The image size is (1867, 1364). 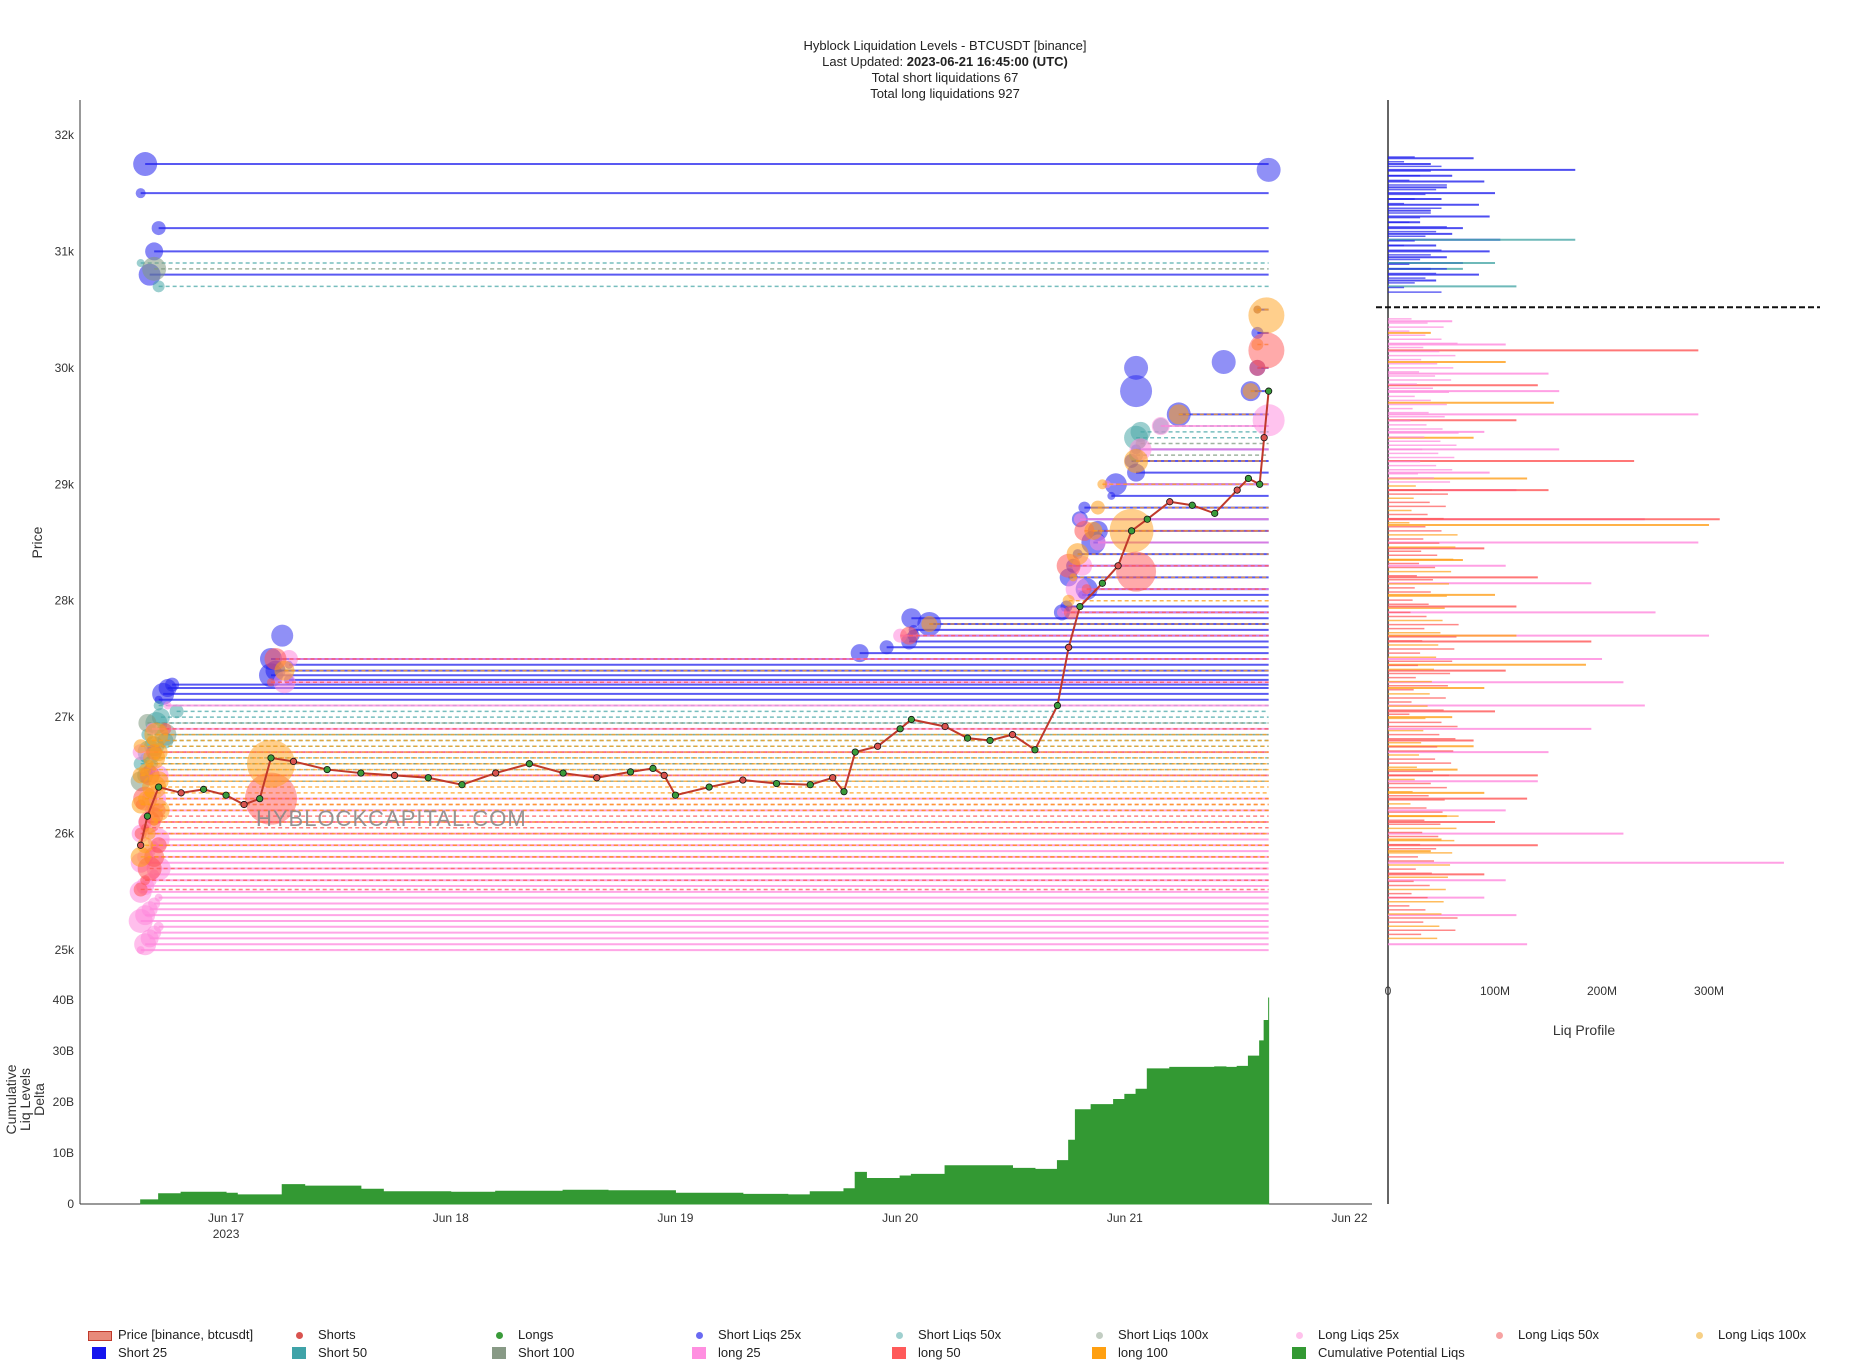 I want to click on legend-label: Long Liqs 25x, so click(x=1358, y=1334).